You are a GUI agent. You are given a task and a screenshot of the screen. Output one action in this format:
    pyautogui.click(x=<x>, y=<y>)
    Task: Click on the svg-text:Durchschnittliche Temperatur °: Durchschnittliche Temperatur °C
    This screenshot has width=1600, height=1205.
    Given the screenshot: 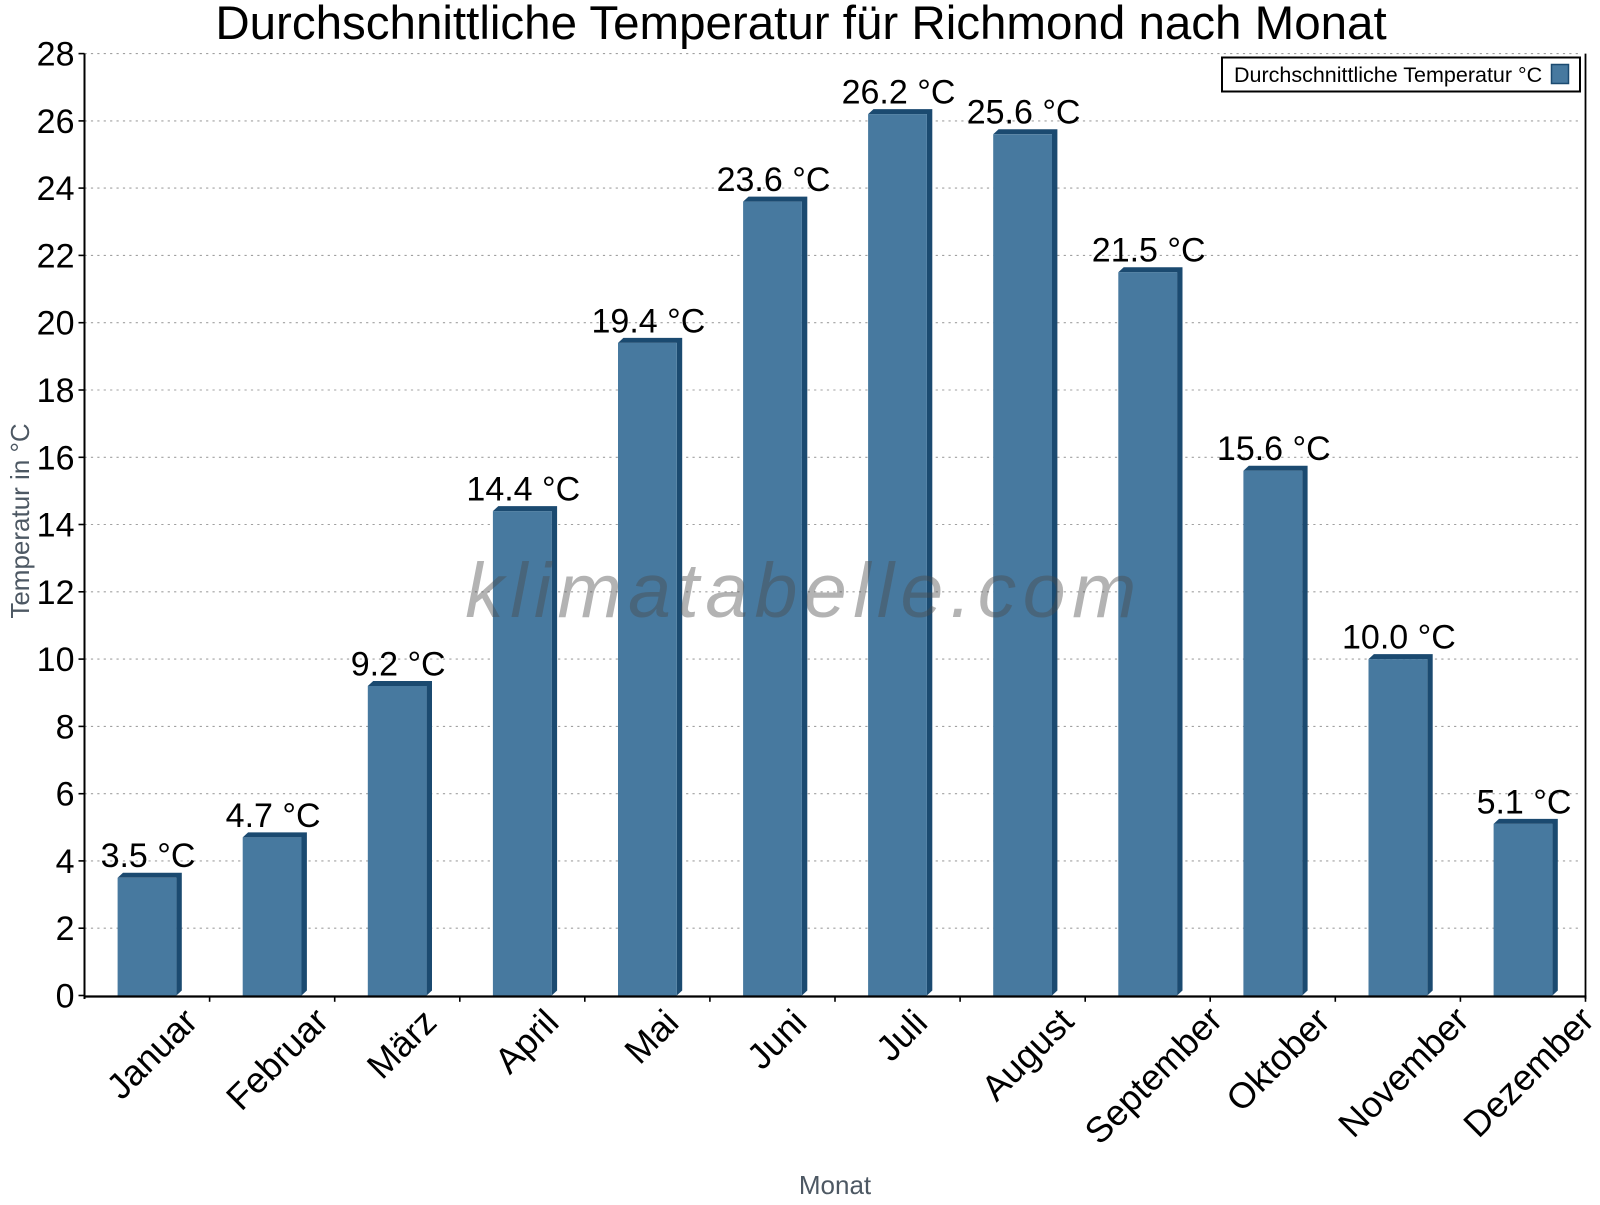 What is the action you would take?
    pyautogui.click(x=1388, y=75)
    